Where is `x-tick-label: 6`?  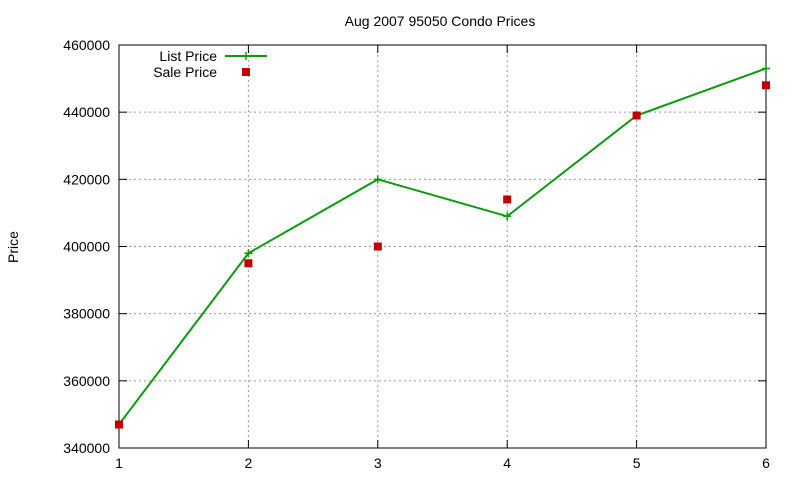
x-tick-label: 6 is located at coordinates (766, 463).